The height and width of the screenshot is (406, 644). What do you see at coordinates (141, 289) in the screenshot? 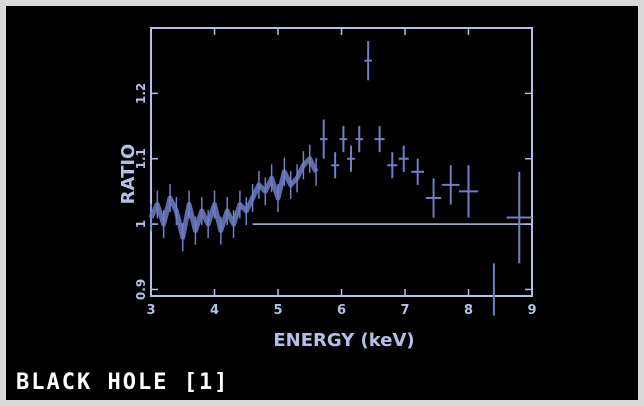
I see `y-tick-label: 0.9` at bounding box center [141, 289].